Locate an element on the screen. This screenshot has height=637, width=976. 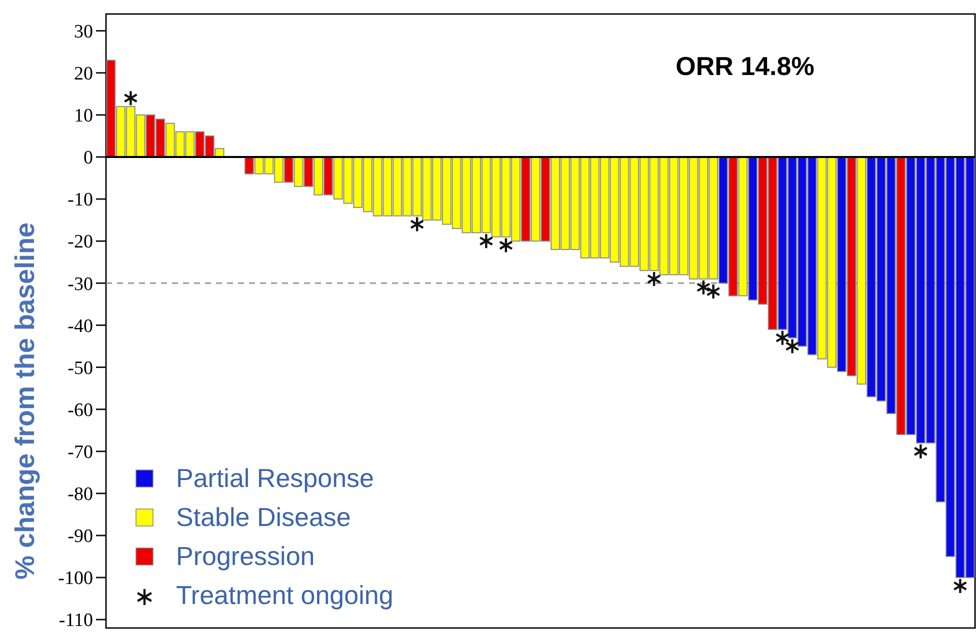
legend-label: Stable Disease is located at coordinates (263, 517).